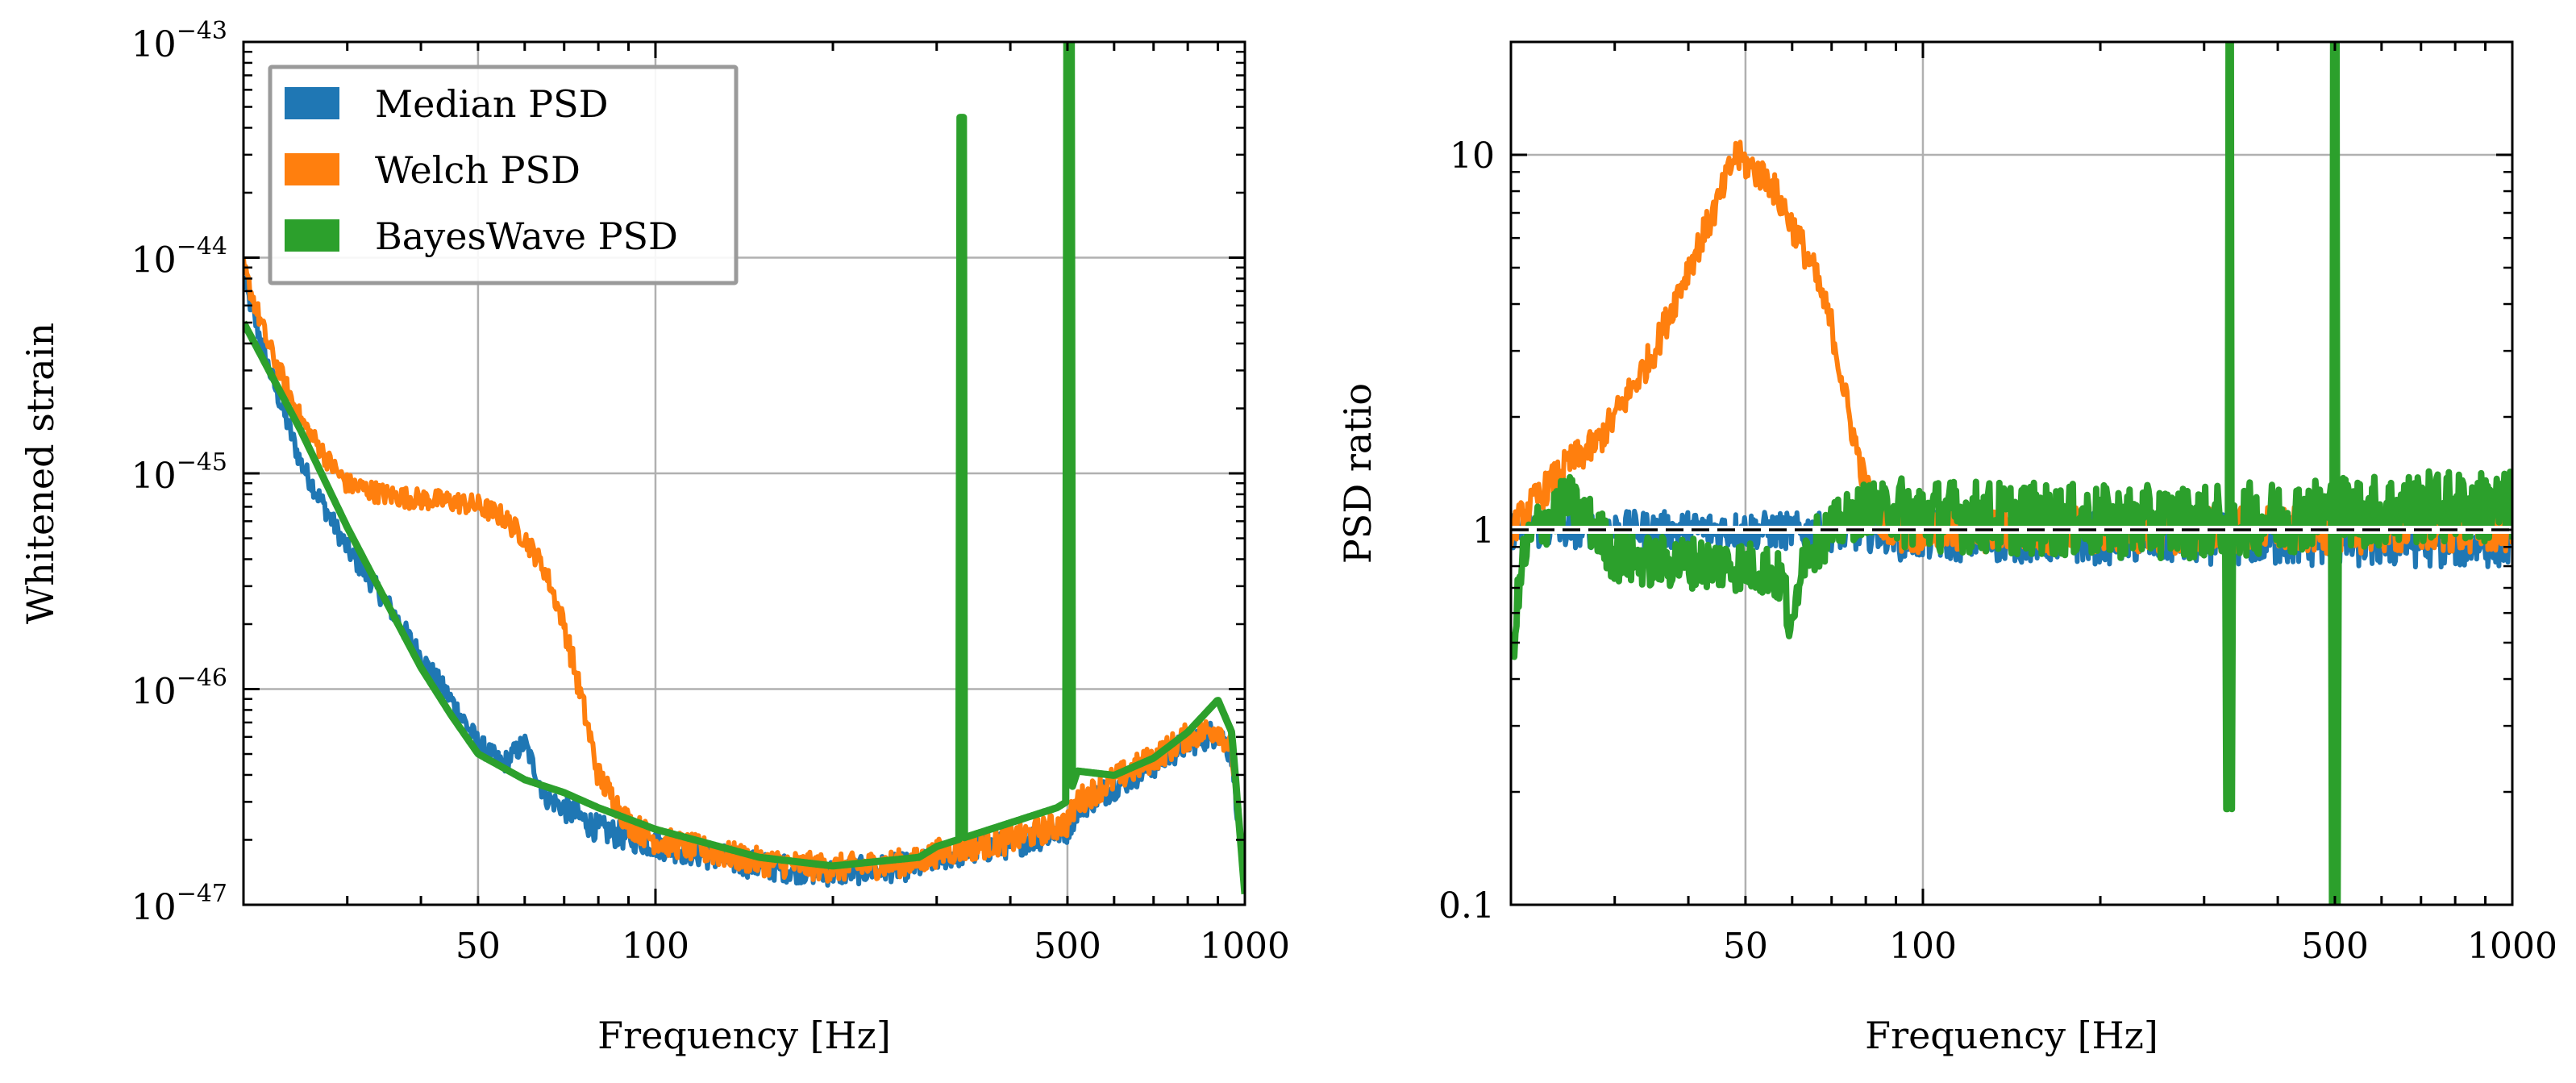  What do you see at coordinates (202, 894) in the screenshot?
I see `y-tick-exponent: −47` at bounding box center [202, 894].